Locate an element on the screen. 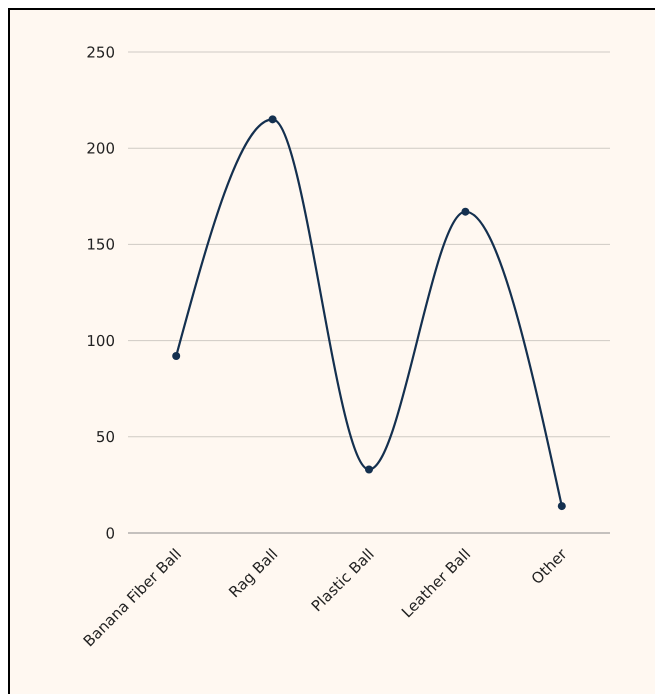  y-tick-label: 250 is located at coordinates (100, 52).